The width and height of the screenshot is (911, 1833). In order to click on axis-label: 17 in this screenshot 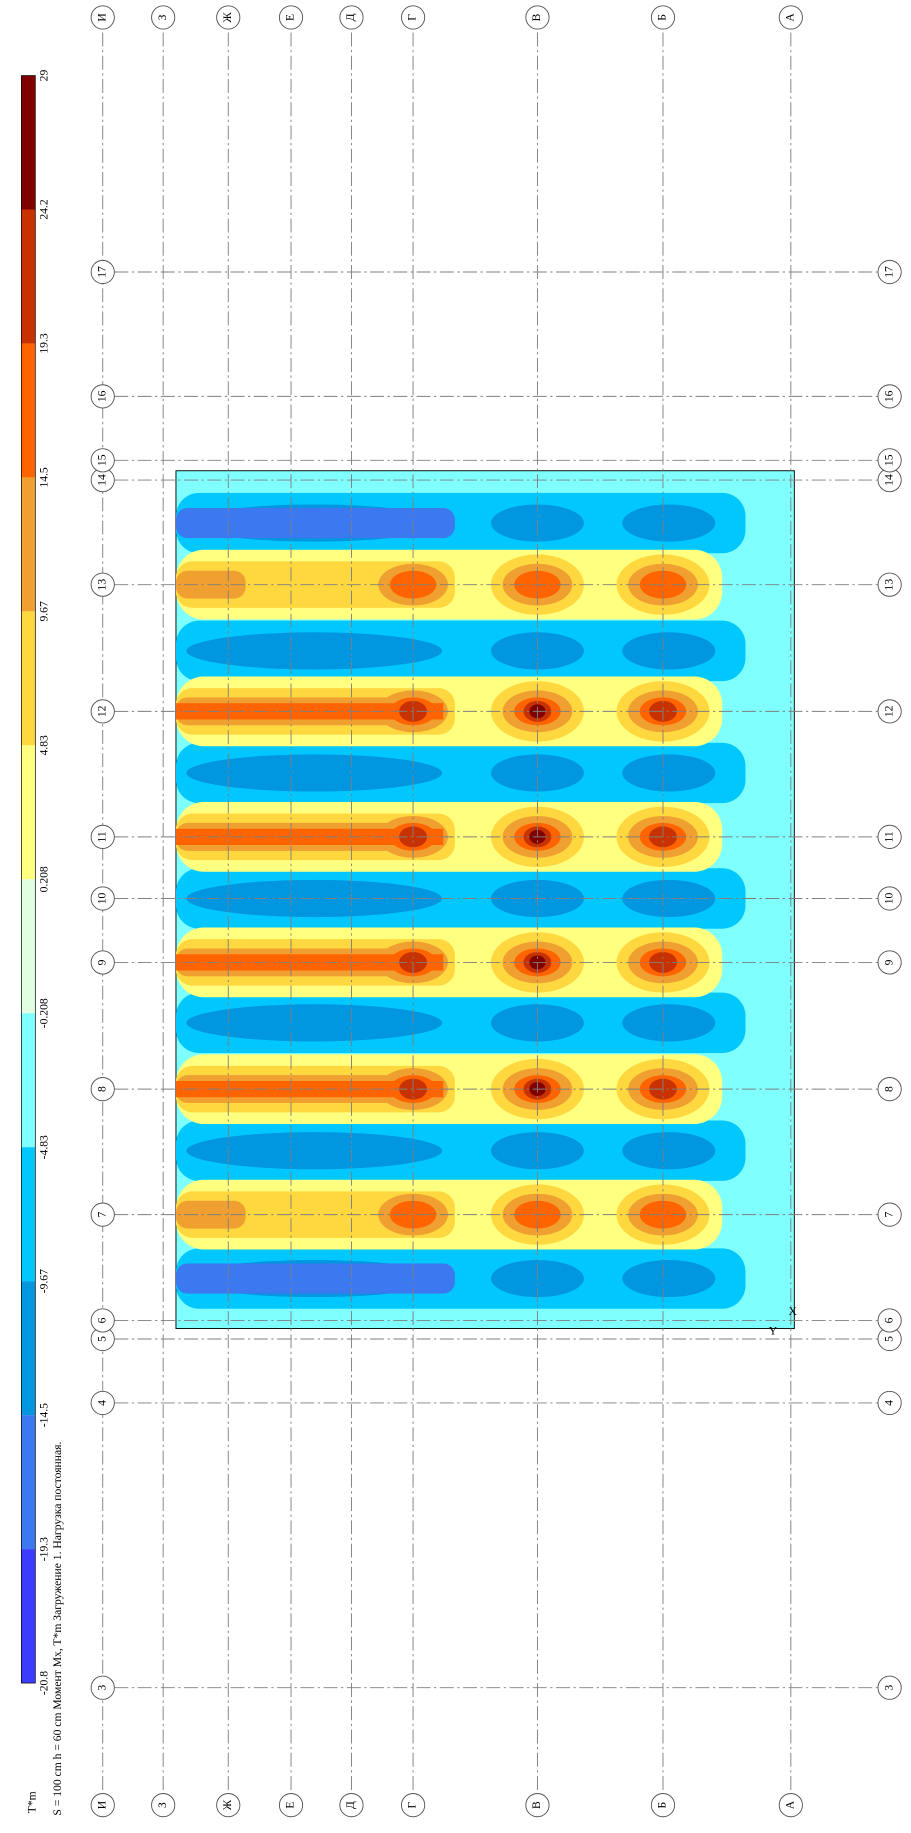, I will do `click(101, 272)`.